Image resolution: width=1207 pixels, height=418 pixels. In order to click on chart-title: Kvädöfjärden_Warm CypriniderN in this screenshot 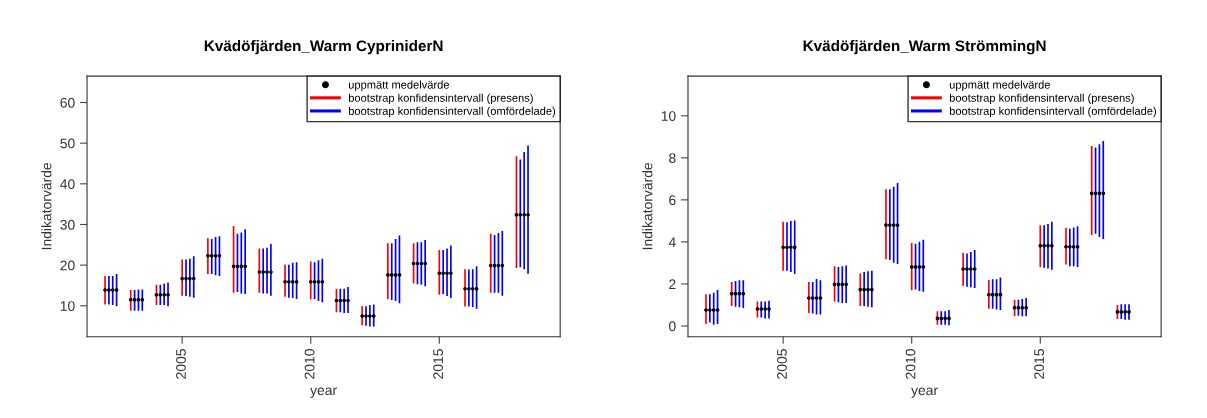, I will do `click(323, 47)`.